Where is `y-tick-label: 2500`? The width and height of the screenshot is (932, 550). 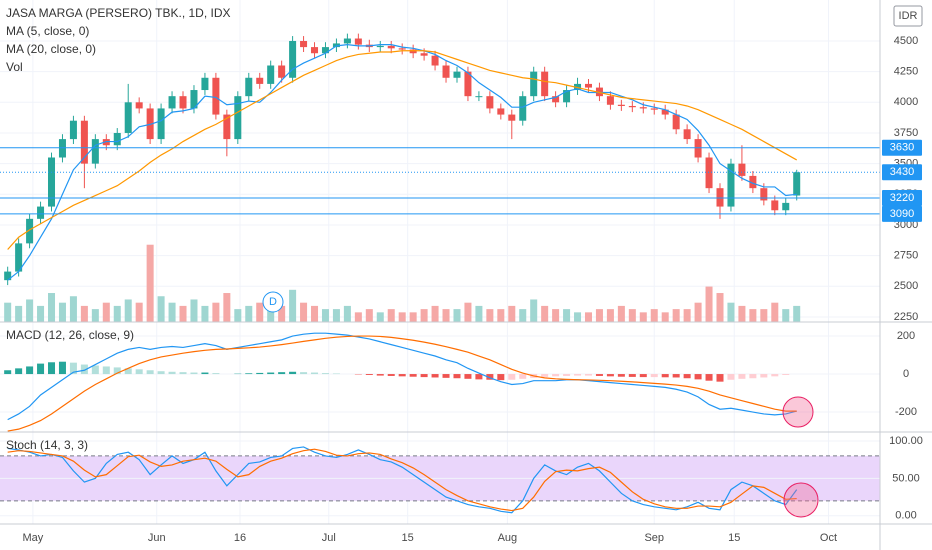
y-tick-label: 2500 is located at coordinates (906, 286).